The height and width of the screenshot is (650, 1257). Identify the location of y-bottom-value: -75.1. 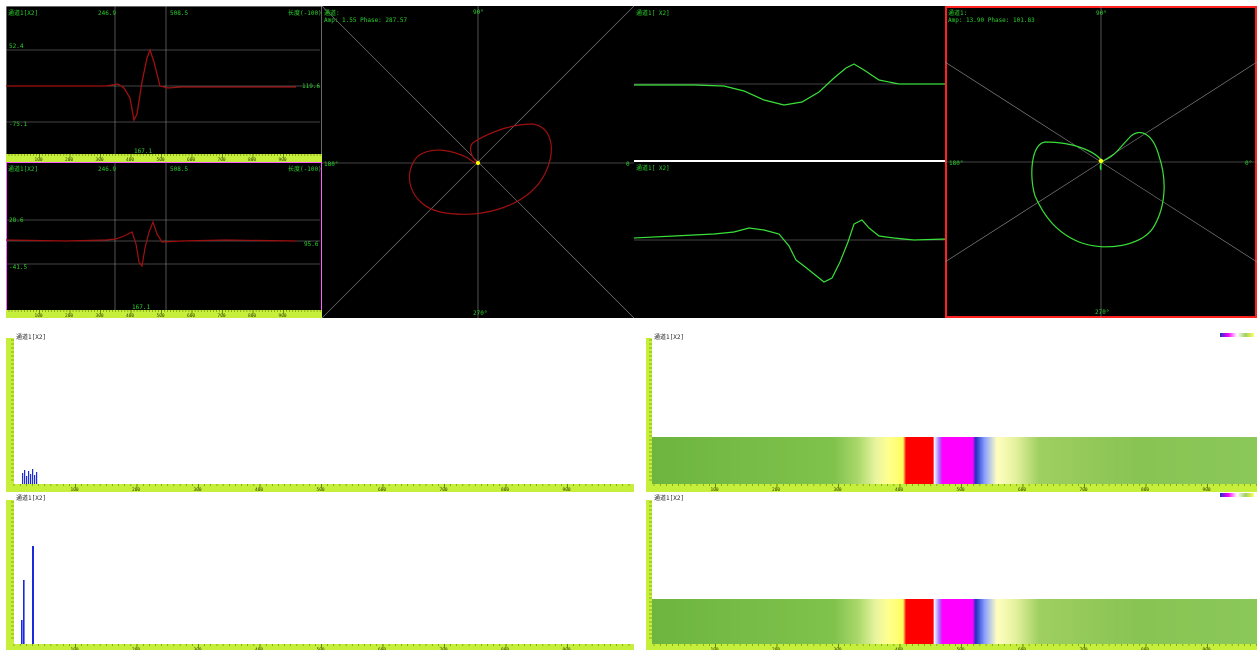
(18, 124).